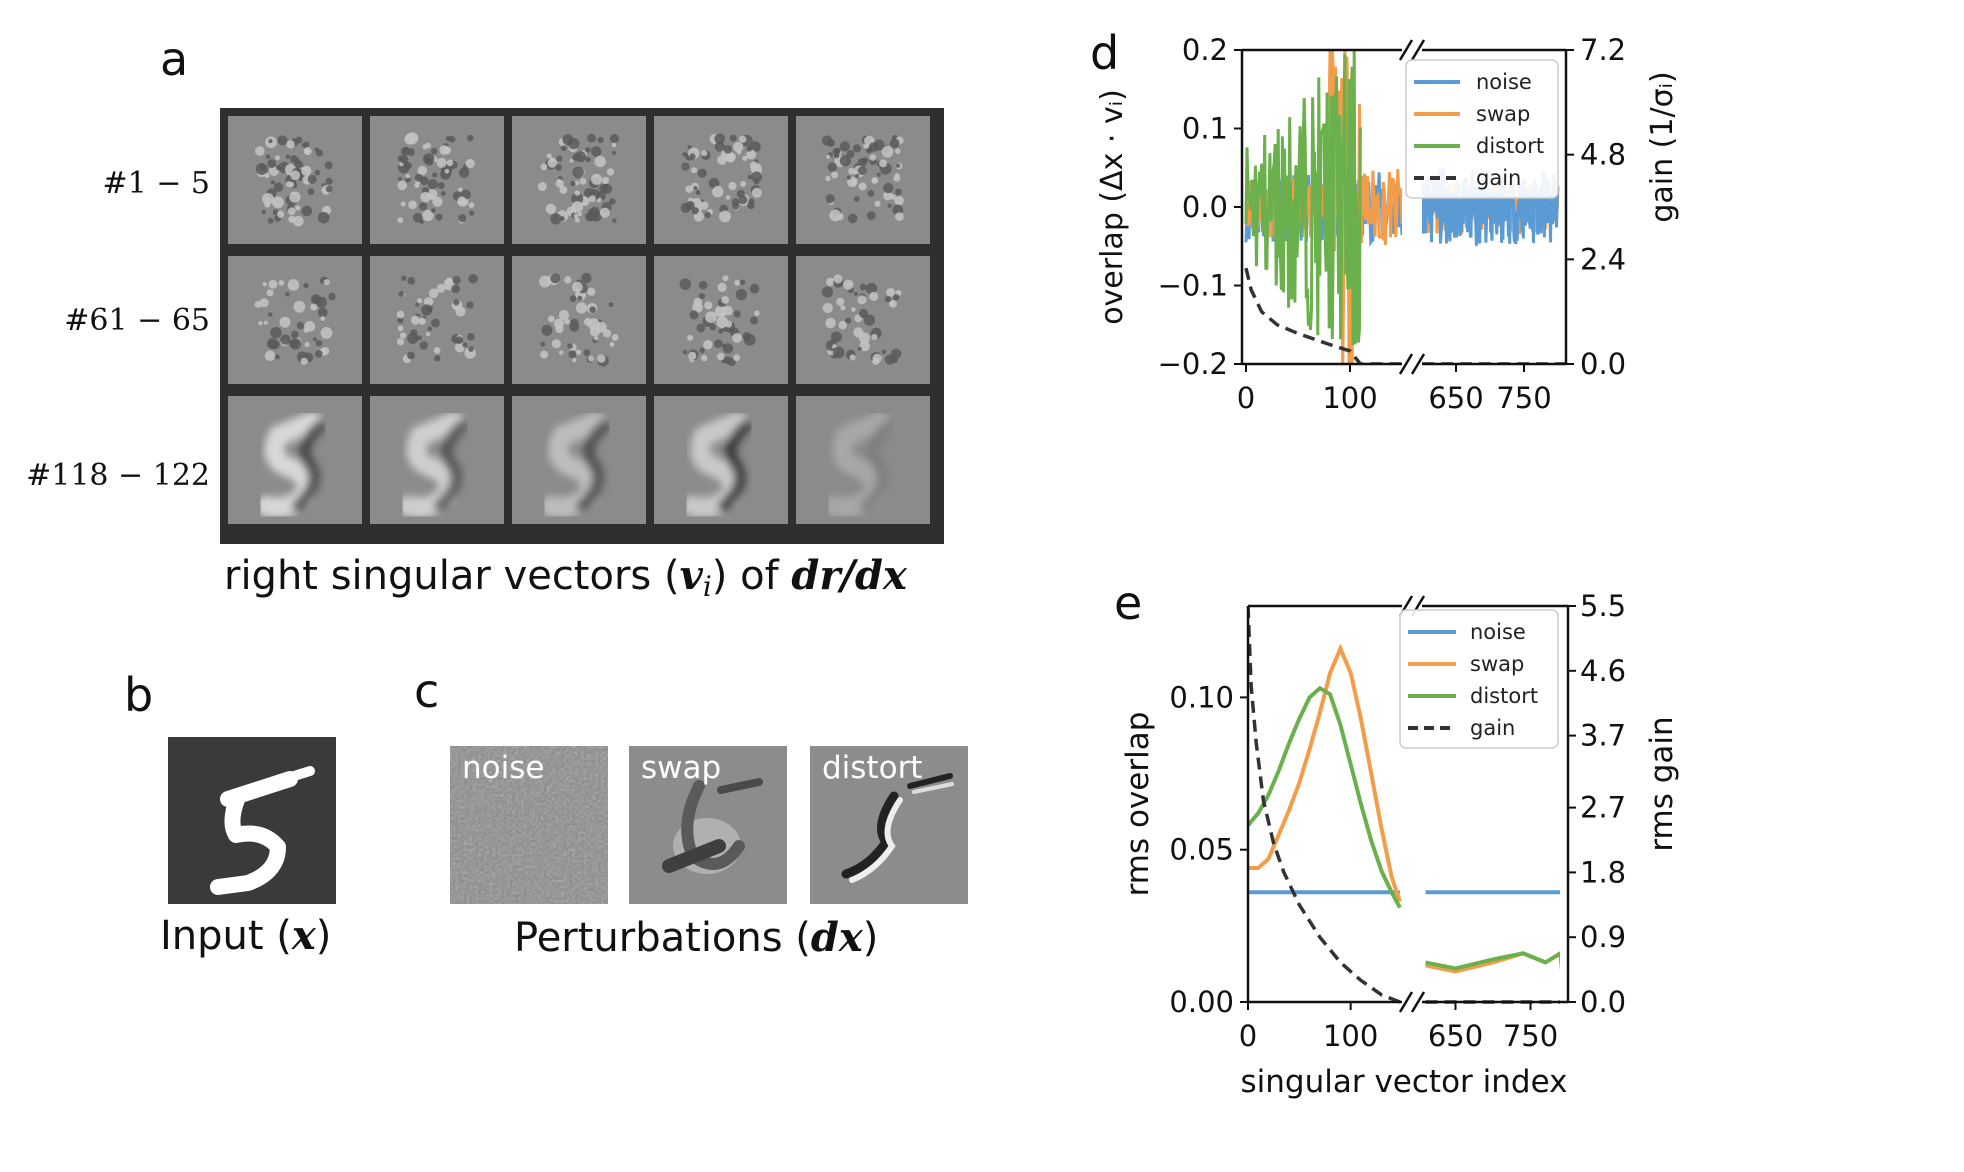  Describe the element at coordinates (295, 460) in the screenshot. I see `vector-tile-r3-c1` at that location.